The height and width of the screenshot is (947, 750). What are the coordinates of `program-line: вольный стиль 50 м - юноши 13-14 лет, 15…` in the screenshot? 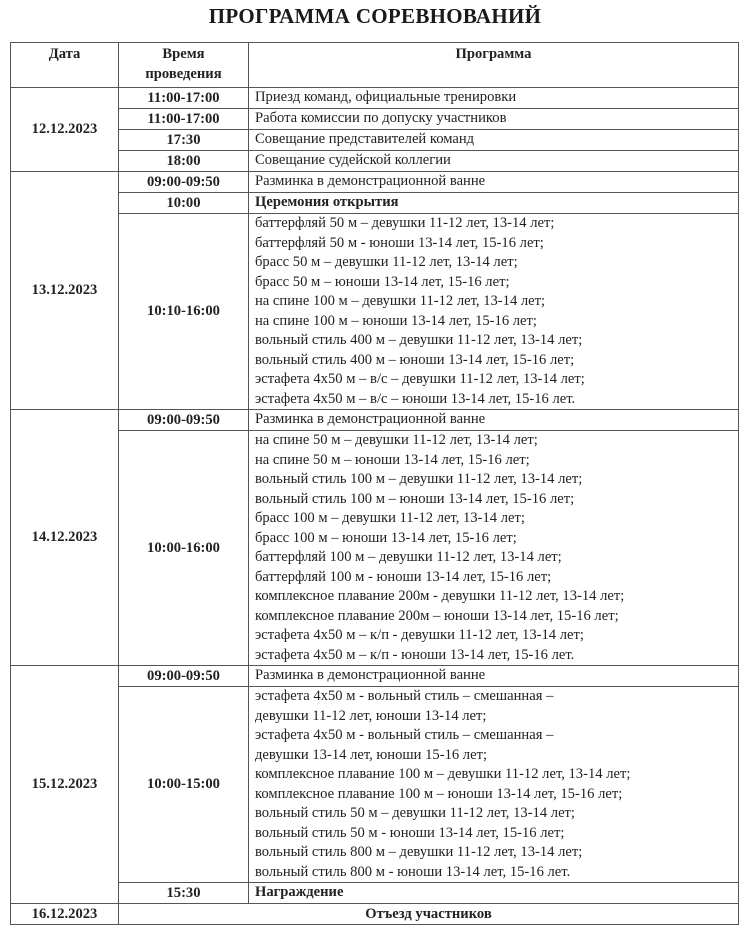 It's located at (410, 832).